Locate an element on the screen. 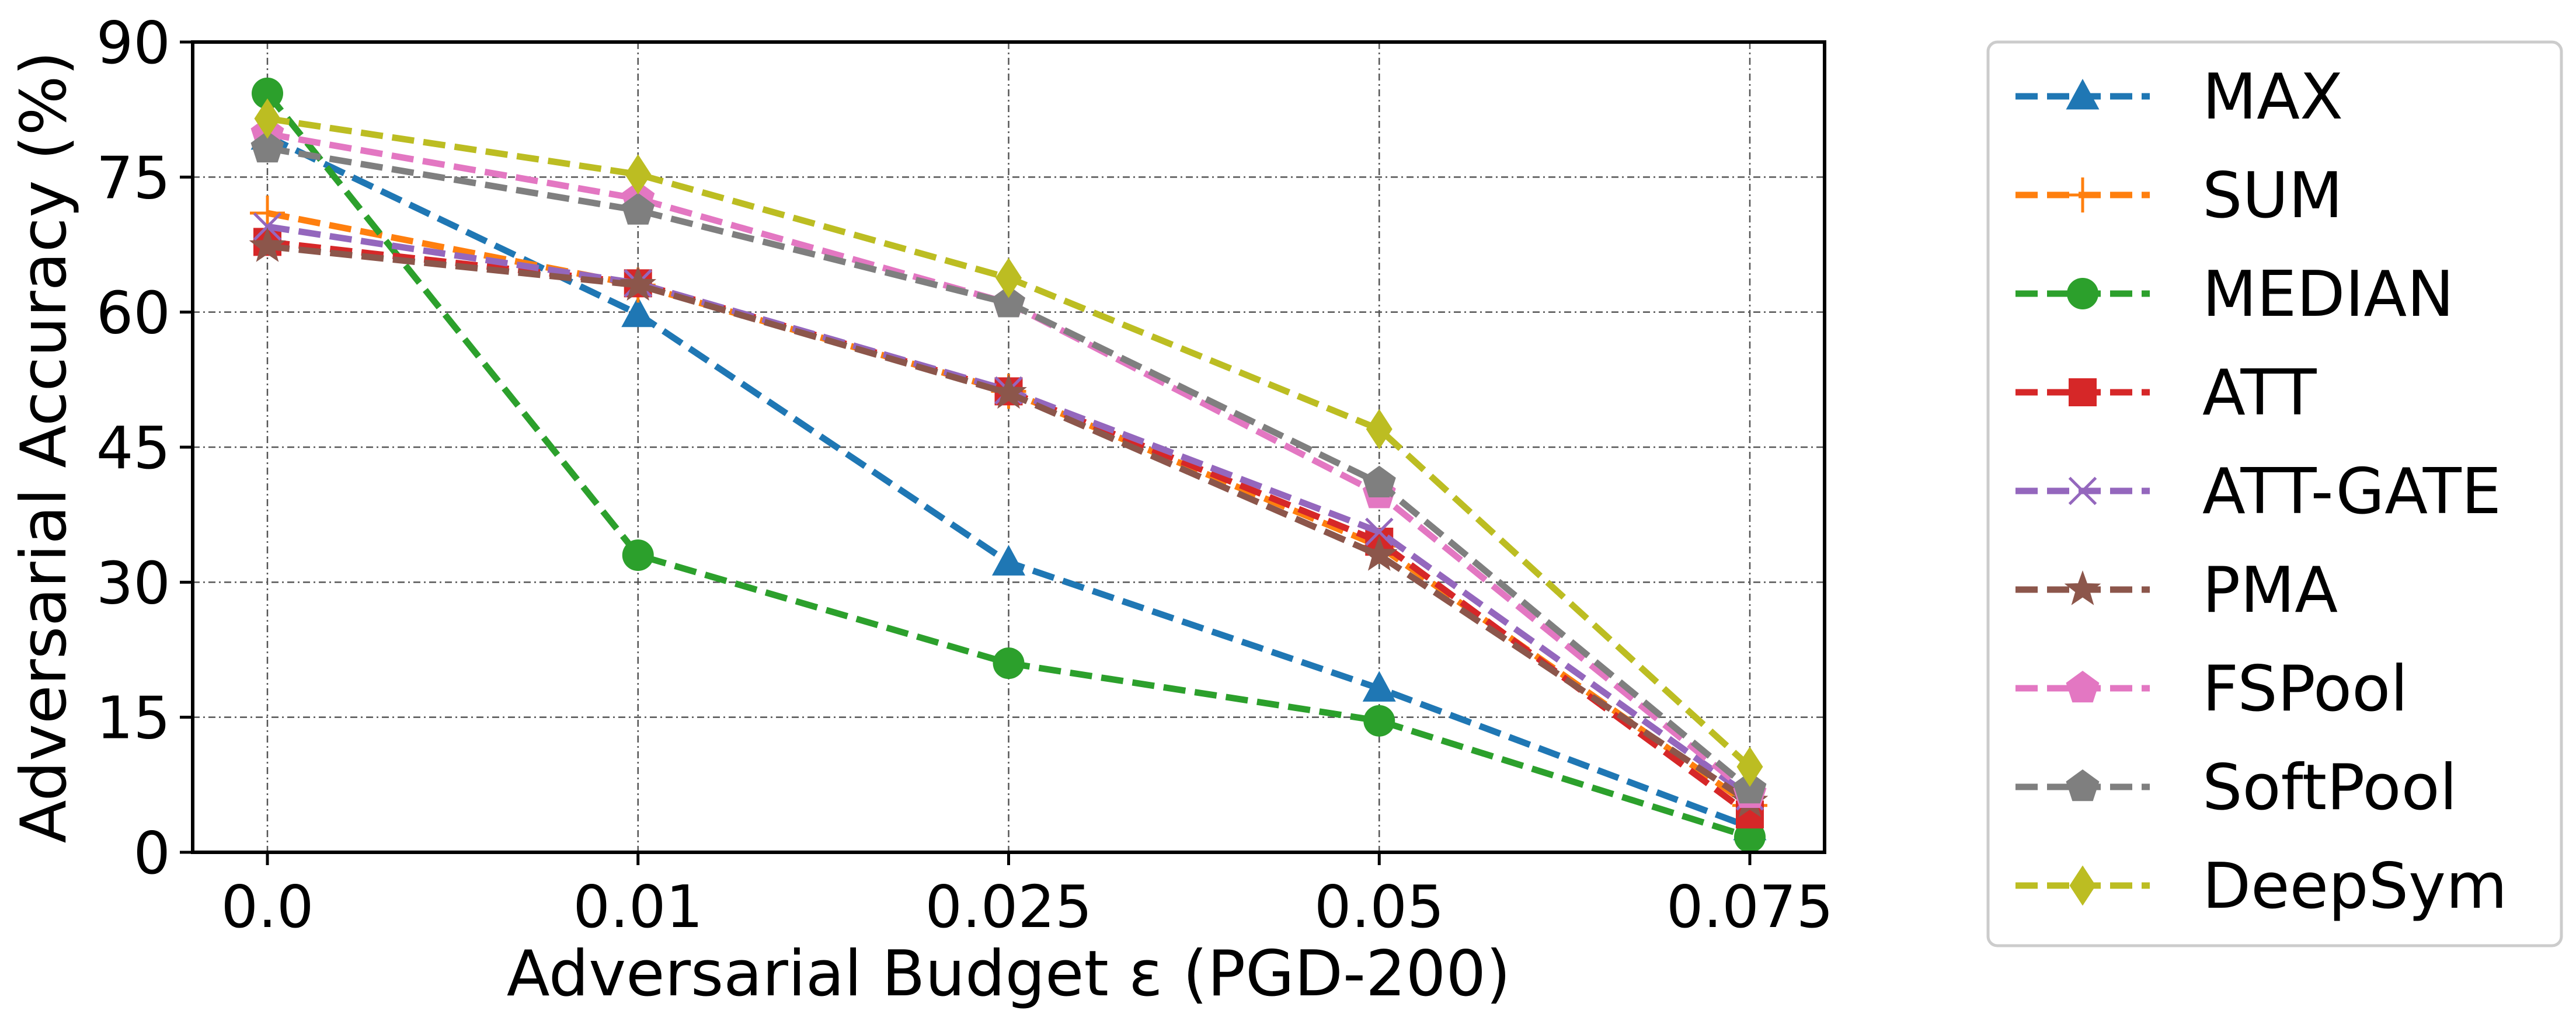  x-tick-label: 0.025 is located at coordinates (1008, 907).